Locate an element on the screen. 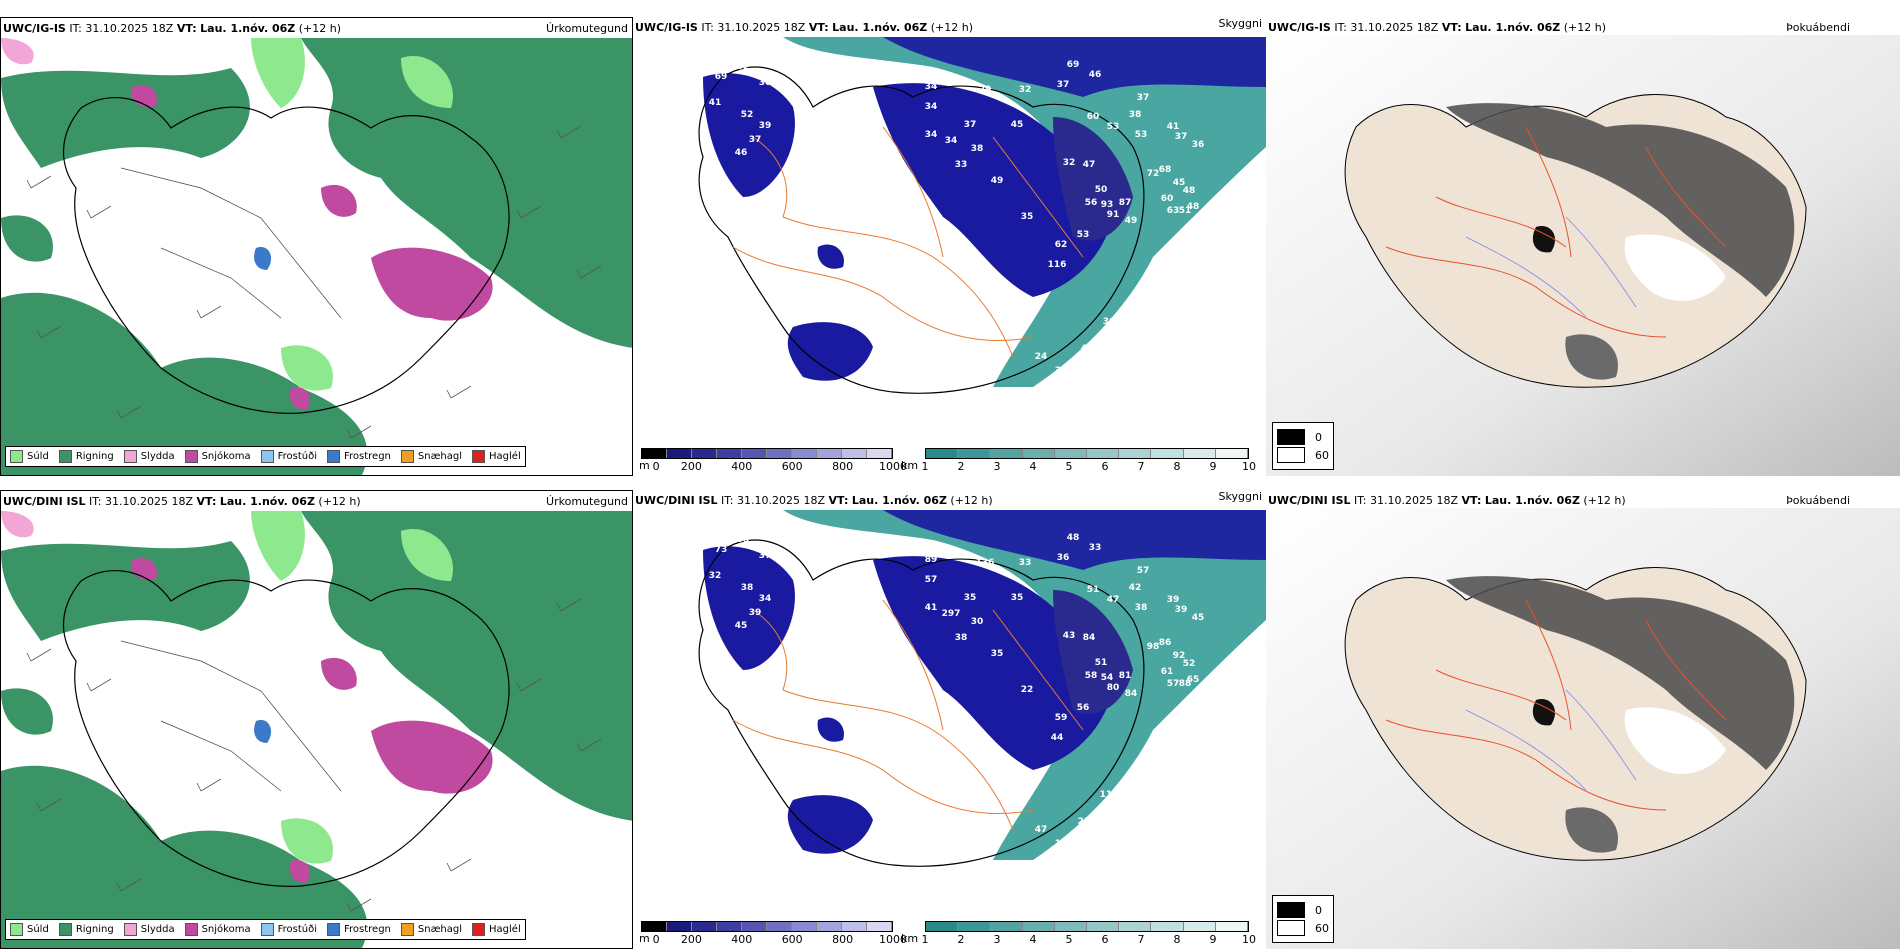 The width and height of the screenshot is (1900, 950). cloud-base-label: 24 is located at coordinates (1041, 357).